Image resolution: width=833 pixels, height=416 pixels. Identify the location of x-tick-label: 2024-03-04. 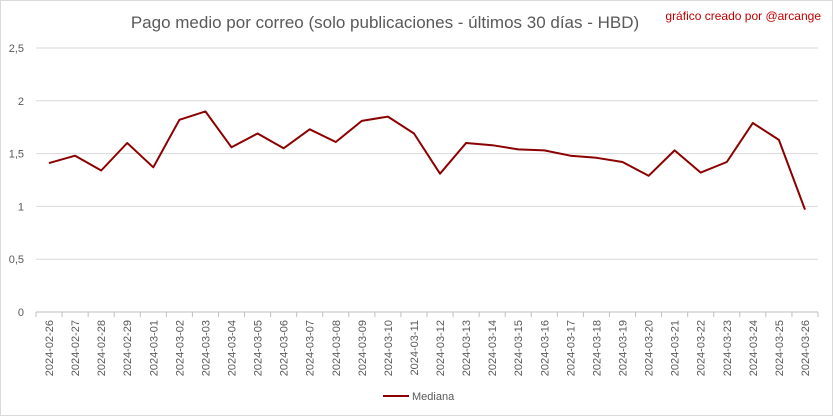
(233, 348).